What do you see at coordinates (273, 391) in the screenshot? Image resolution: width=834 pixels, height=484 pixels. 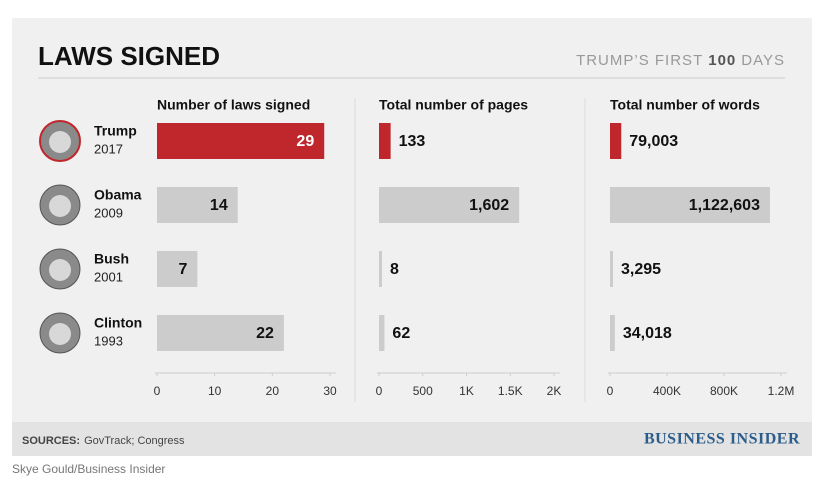 I see `x-tick-label: 20` at bounding box center [273, 391].